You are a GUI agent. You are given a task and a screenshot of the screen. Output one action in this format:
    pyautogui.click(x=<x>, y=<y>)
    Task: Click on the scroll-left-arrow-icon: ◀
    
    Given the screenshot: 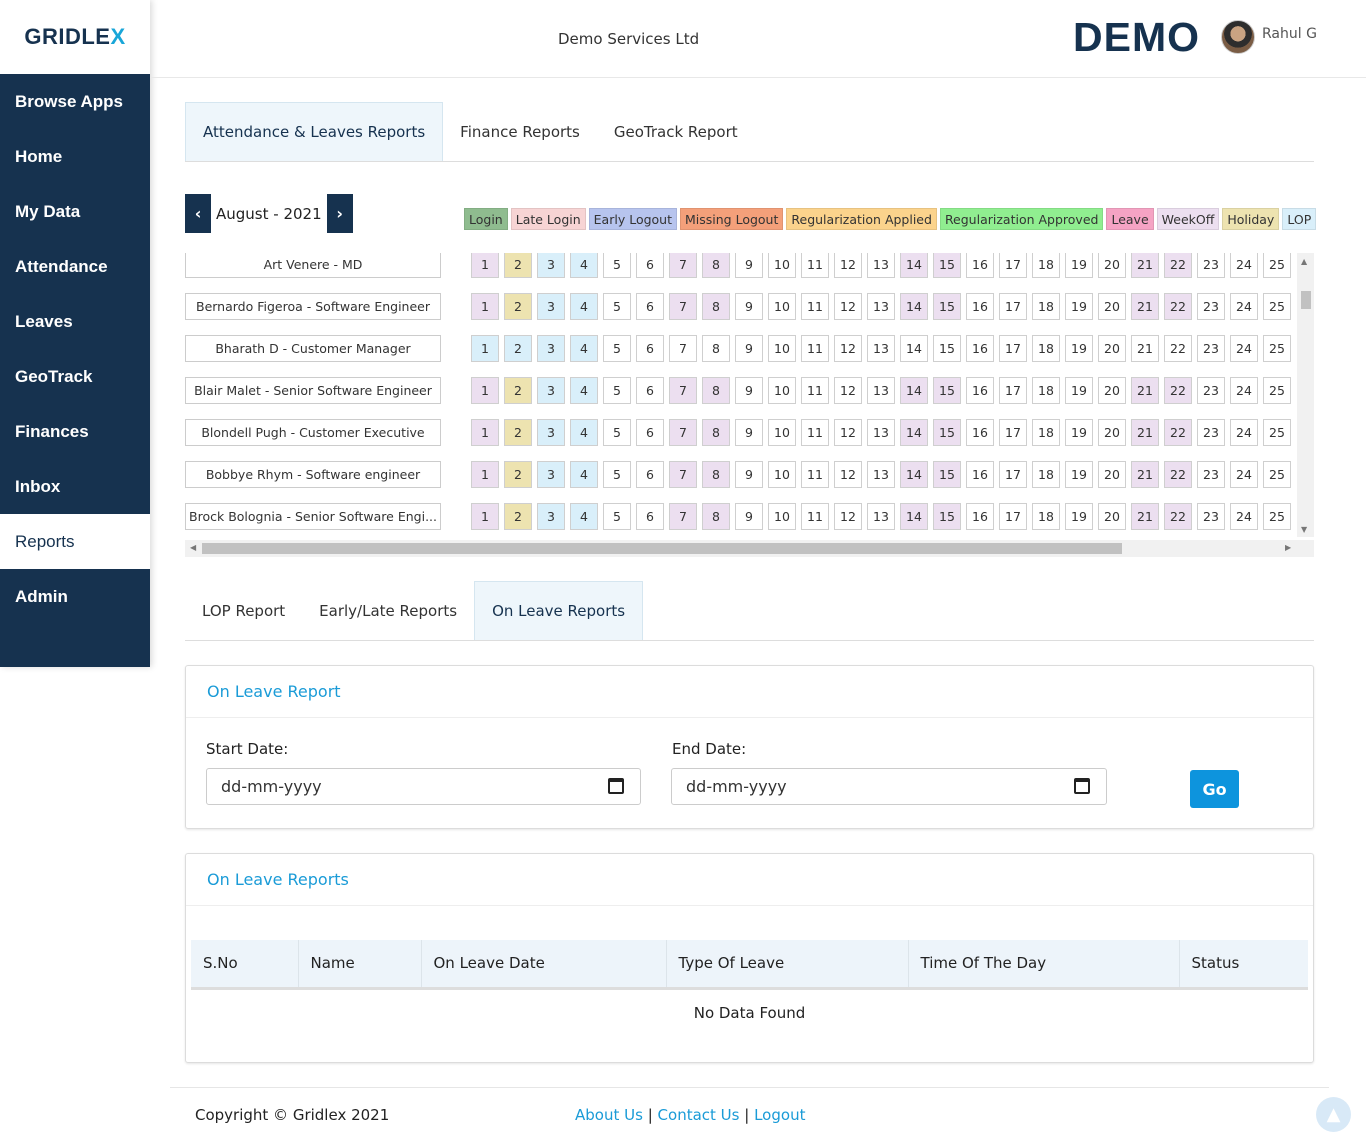 What is the action you would take?
    pyautogui.click(x=193, y=547)
    